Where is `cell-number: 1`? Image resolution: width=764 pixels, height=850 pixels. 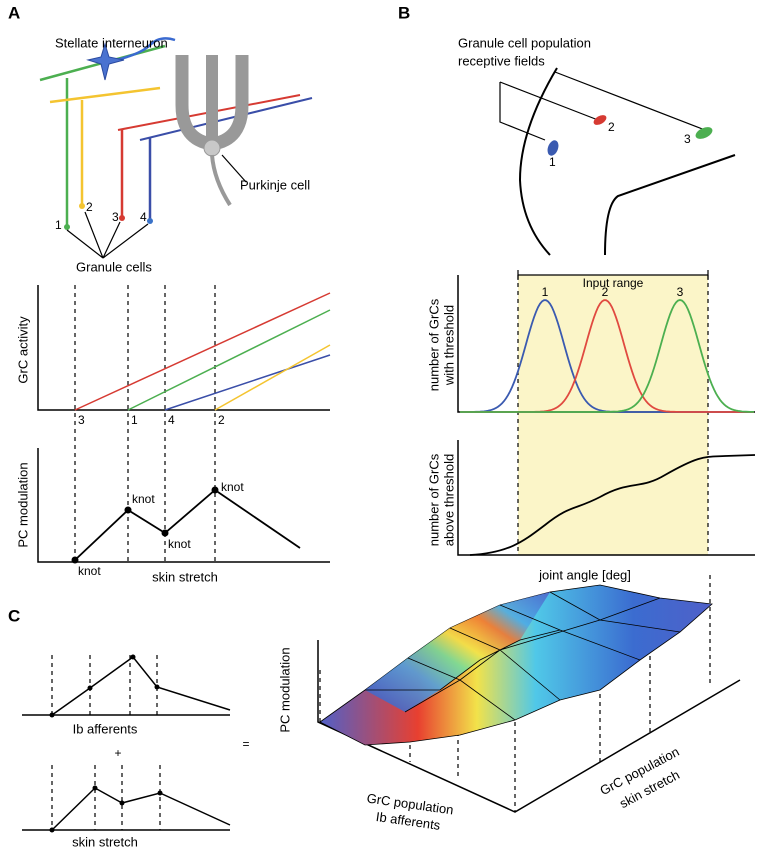 cell-number: 1 is located at coordinates (58, 225).